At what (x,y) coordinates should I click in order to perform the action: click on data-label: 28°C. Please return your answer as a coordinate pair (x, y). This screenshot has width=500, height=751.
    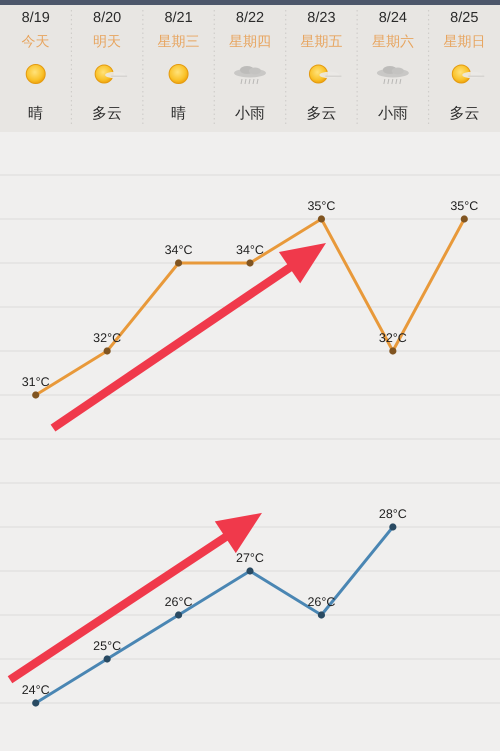
    Looking at the image, I should click on (392, 514).